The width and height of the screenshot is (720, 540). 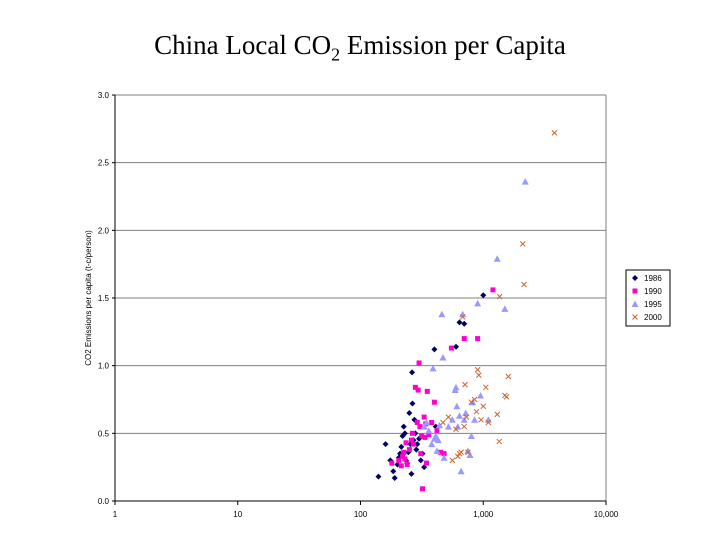 What do you see at coordinates (104, 298) in the screenshot?
I see `y-tick-label: 1.5` at bounding box center [104, 298].